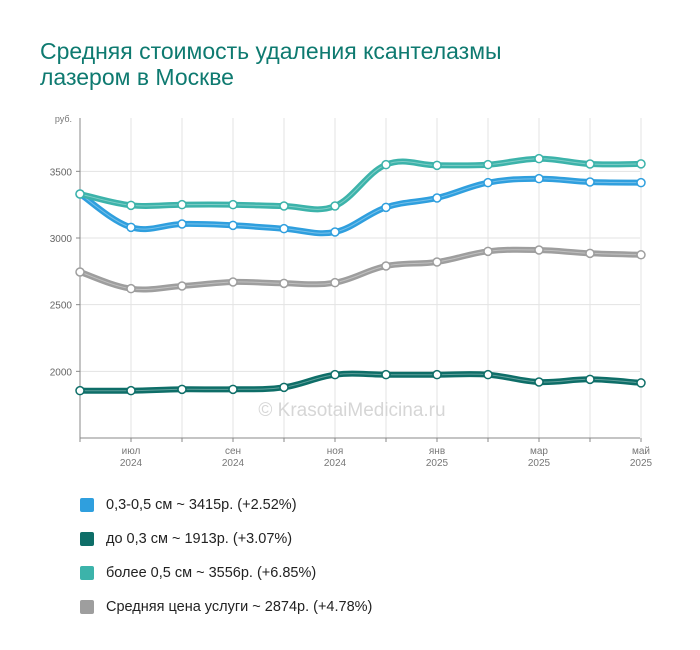 Image resolution: width=700 pixels, height=650 pixels. Describe the element at coordinates (199, 539) in the screenshot. I see `legend-label: до 0,3 см ~ 1913р. (+3.07%)` at that location.